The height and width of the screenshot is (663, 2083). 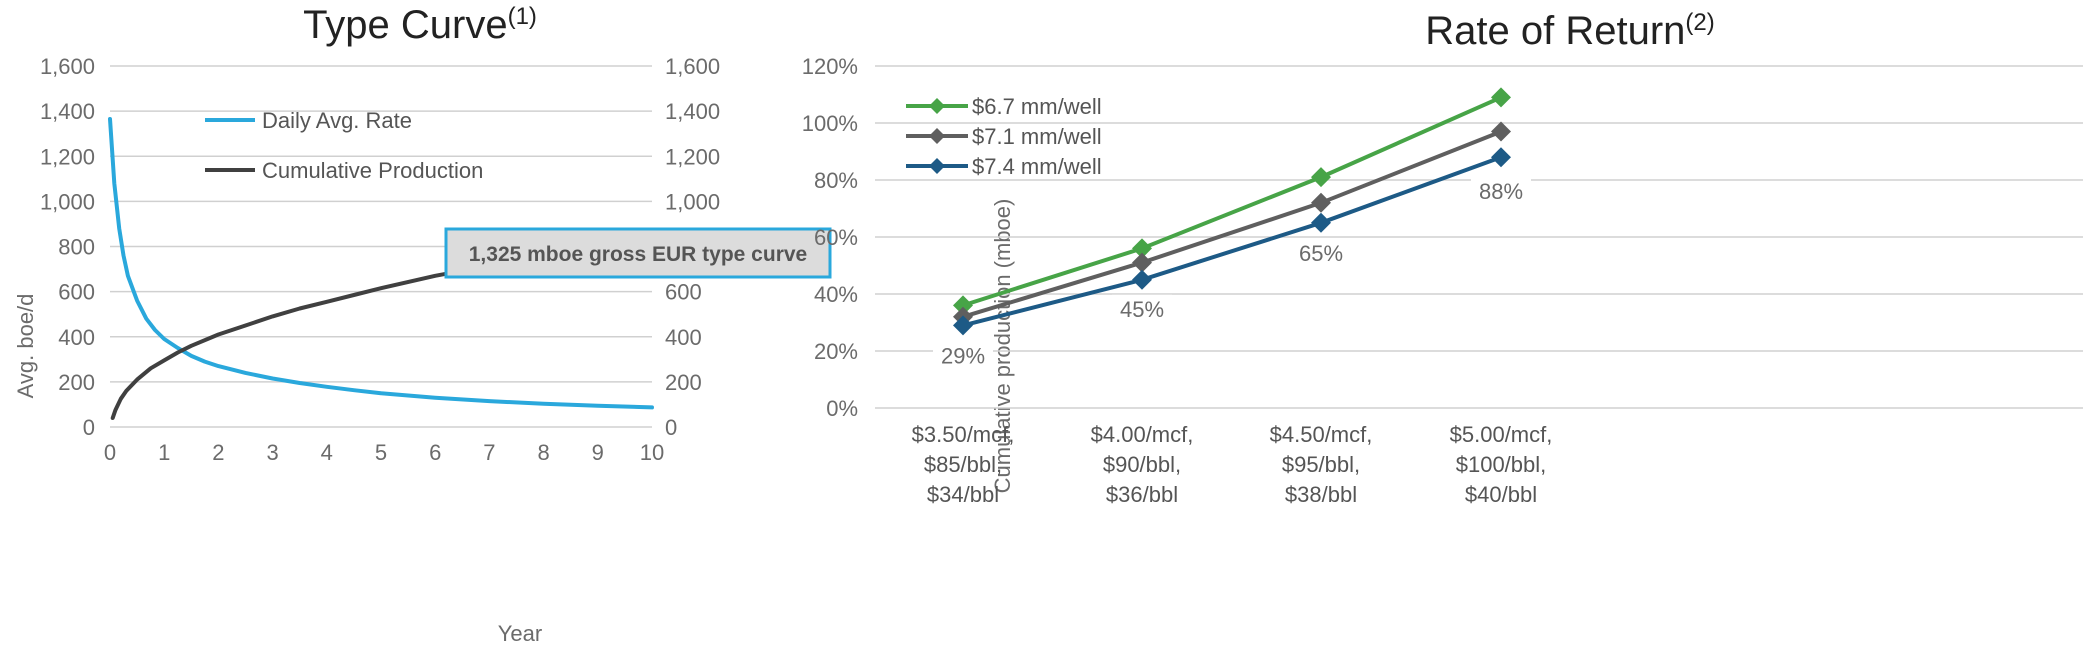 What do you see at coordinates (543, 452) in the screenshot?
I see `type-curve-x-tick-label: 8` at bounding box center [543, 452].